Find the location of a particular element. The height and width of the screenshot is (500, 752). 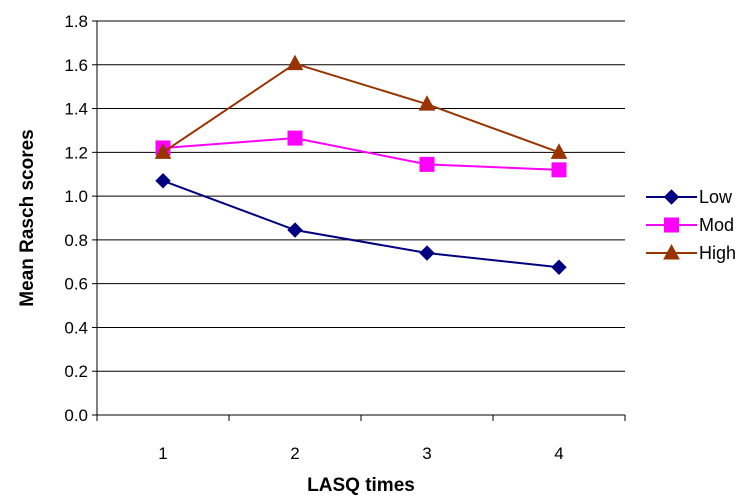

y-tick-label: 1.4 is located at coordinates (76, 109).